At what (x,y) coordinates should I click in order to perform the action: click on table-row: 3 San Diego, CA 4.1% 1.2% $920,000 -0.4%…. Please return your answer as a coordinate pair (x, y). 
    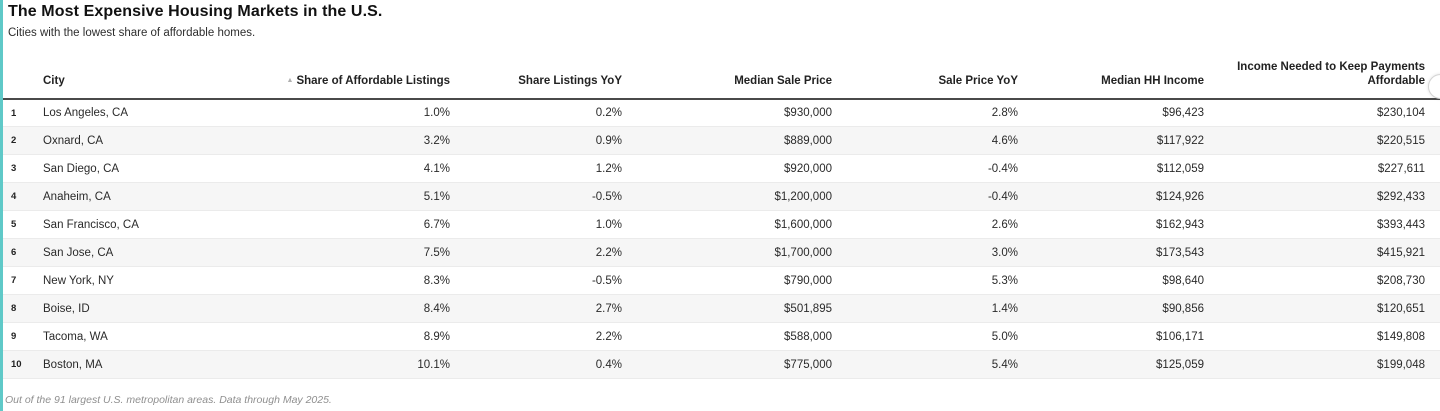
    Looking at the image, I should click on (721, 169).